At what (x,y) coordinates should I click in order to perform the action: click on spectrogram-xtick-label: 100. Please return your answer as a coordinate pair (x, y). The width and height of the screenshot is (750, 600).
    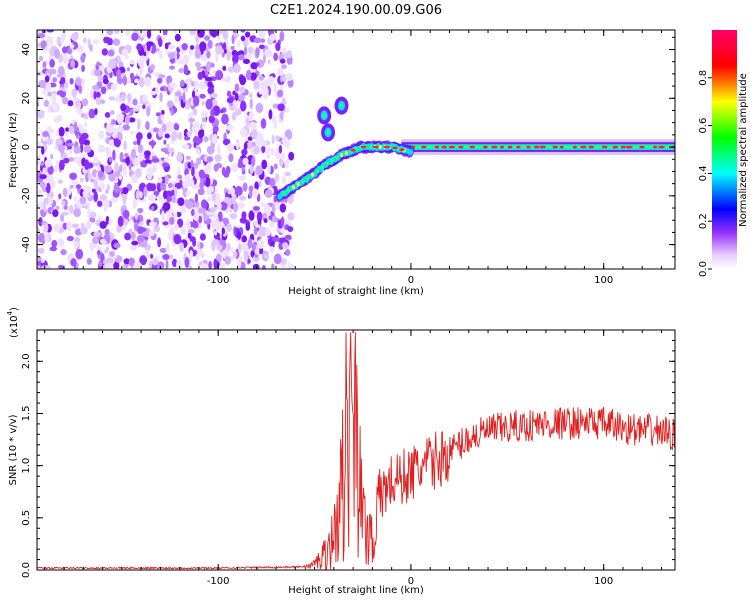
    Looking at the image, I should click on (603, 280).